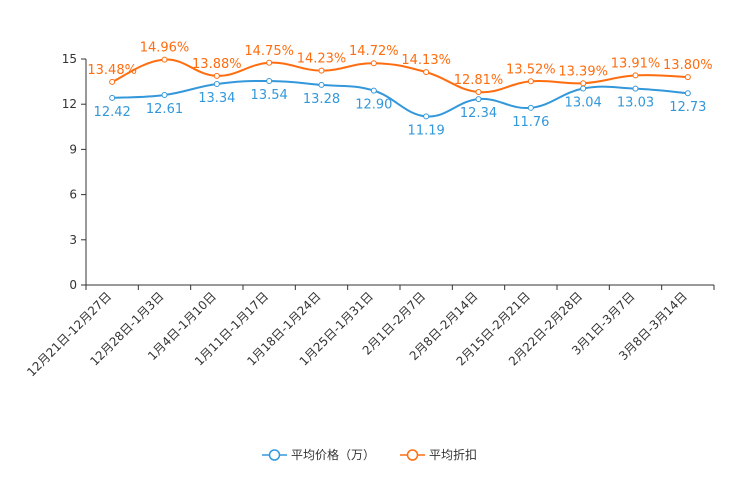 The height and width of the screenshot is (500, 744). What do you see at coordinates (583, 71) in the screenshot?
I see `data-label: 13.39%` at bounding box center [583, 71].